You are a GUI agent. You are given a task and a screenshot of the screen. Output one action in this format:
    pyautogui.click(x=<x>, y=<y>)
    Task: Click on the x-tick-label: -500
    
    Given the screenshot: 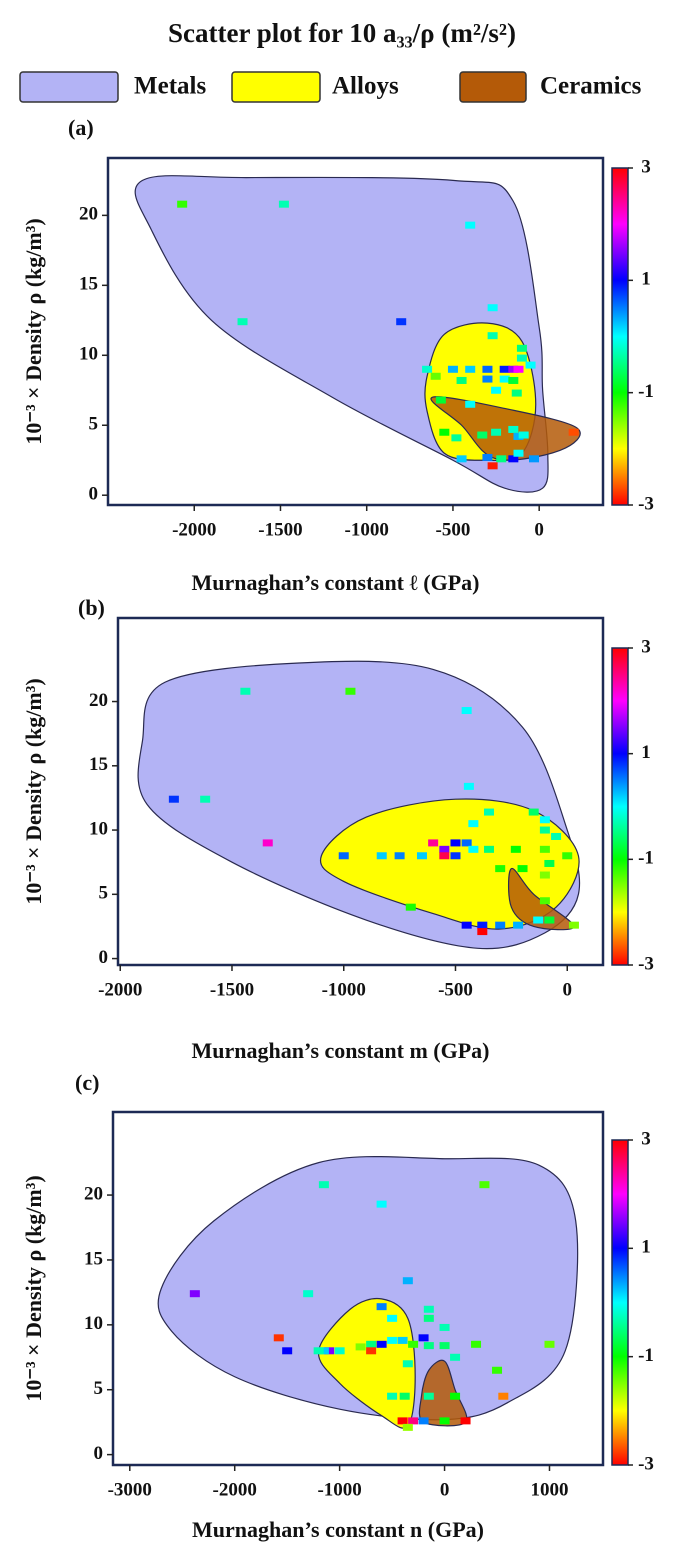 What is the action you would take?
    pyautogui.click(x=455, y=989)
    